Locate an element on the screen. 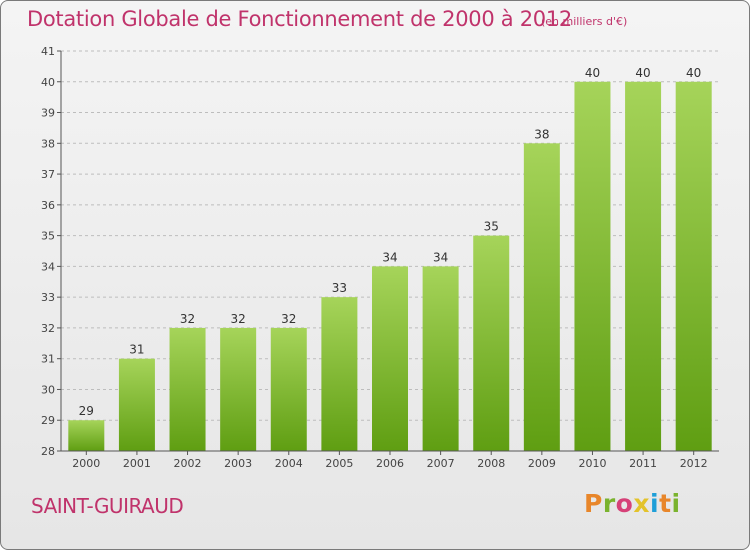 The height and width of the screenshot is (550, 750). proxiti-logo: Proxiti is located at coordinates (632, 503).